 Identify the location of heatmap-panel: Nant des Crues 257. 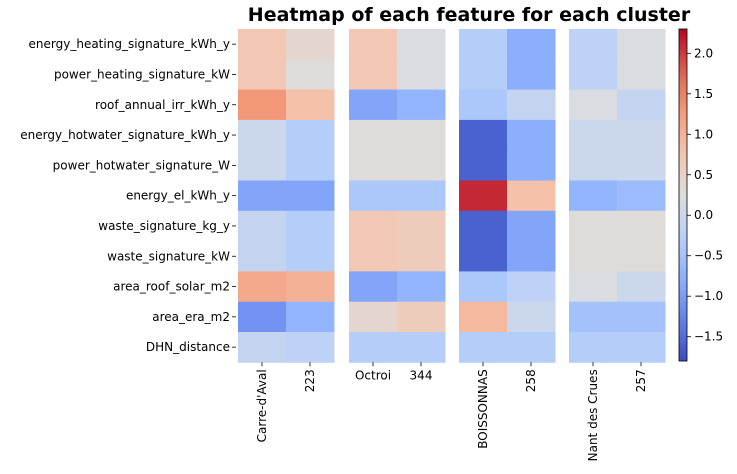
(617, 245).